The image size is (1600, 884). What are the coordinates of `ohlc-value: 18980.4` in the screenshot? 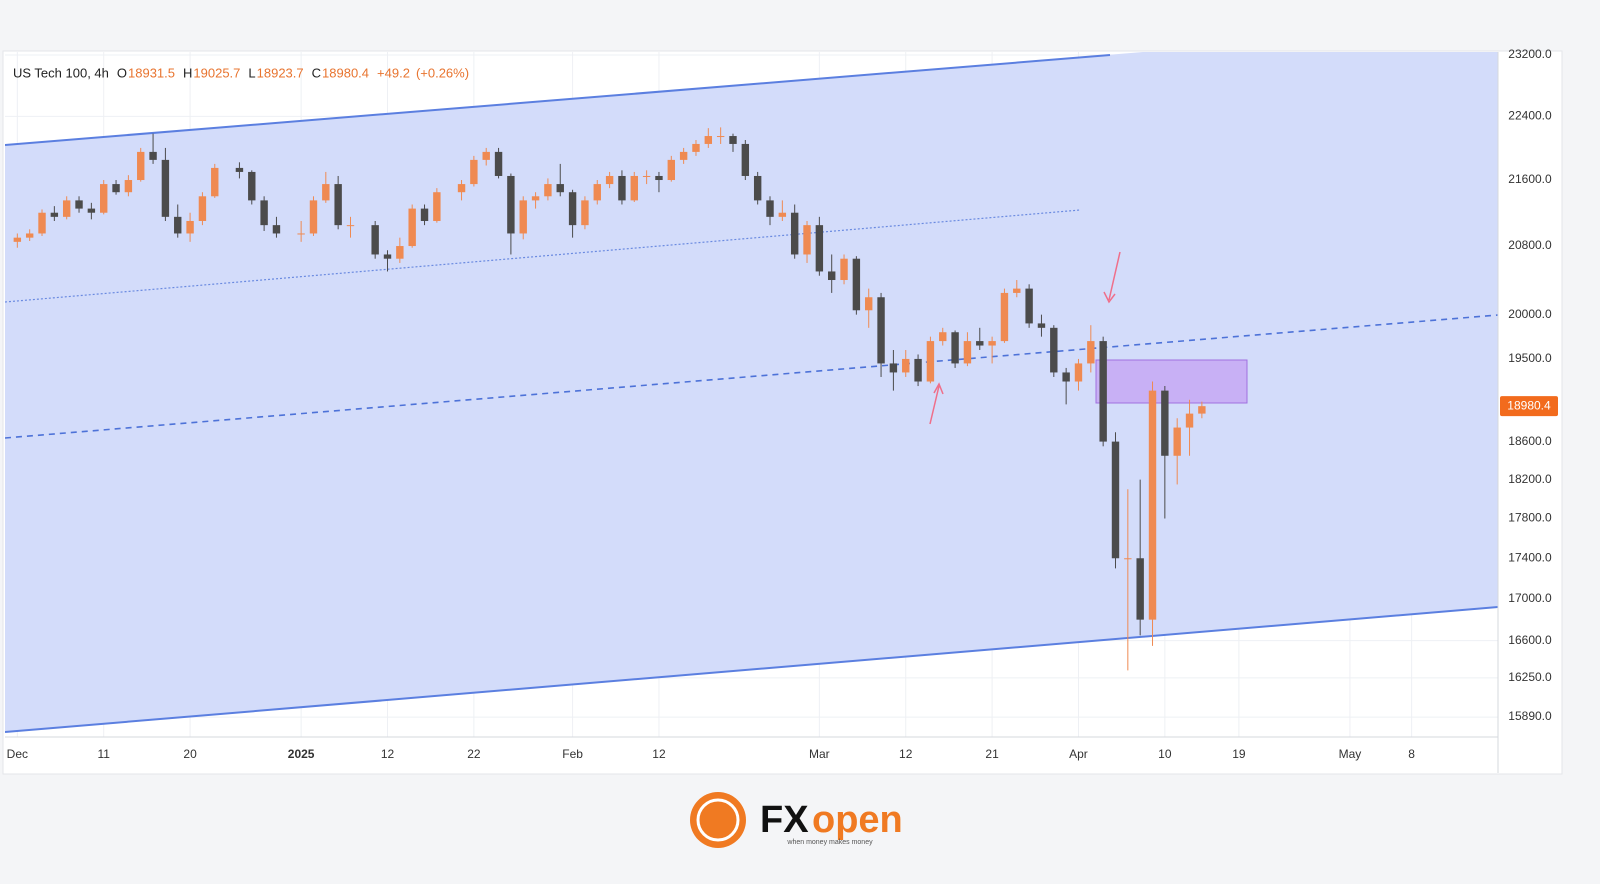 It's located at (345, 72).